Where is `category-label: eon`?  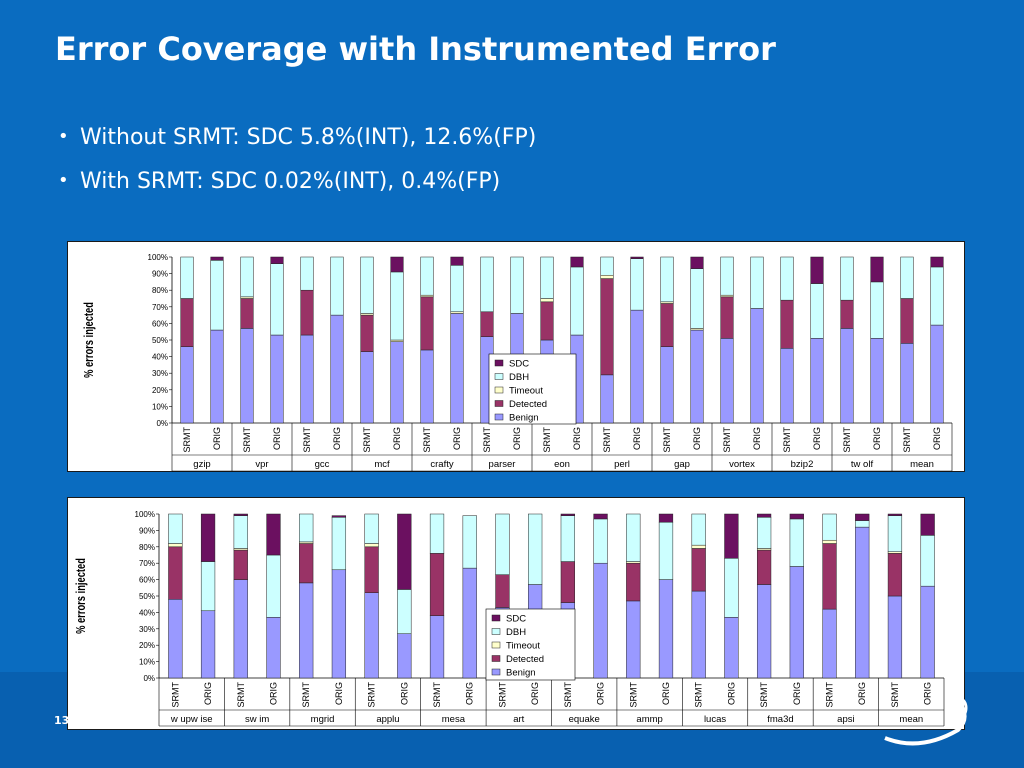
category-label: eon is located at coordinates (562, 464).